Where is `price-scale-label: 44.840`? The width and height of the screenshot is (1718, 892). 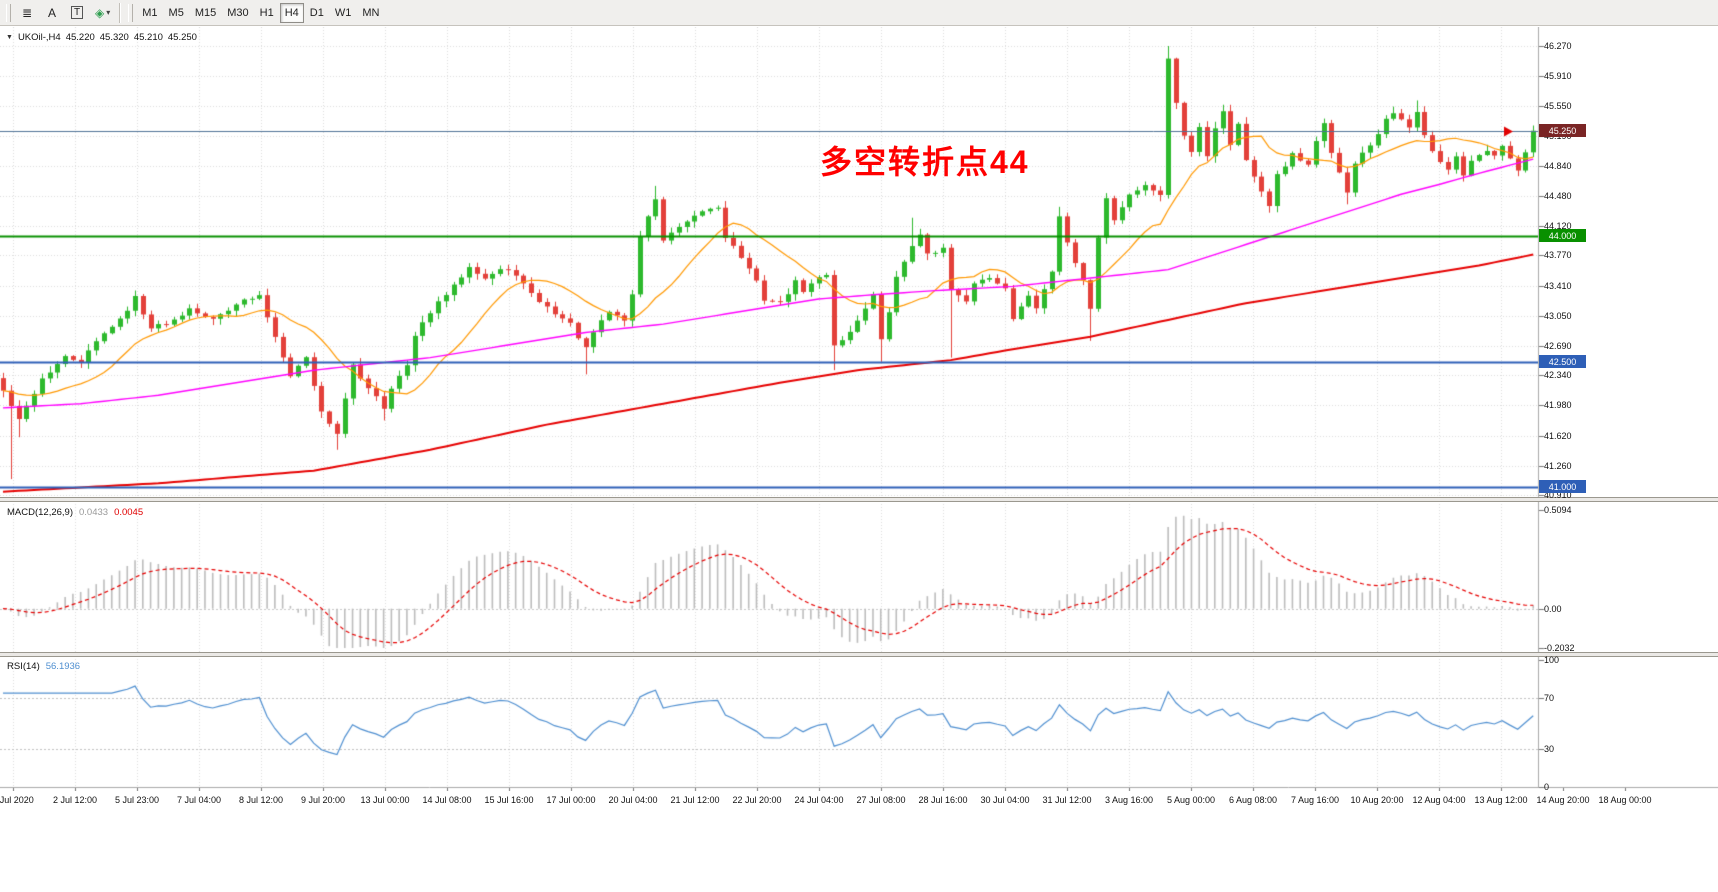
price-scale-label: 44.840 is located at coordinates (1558, 166).